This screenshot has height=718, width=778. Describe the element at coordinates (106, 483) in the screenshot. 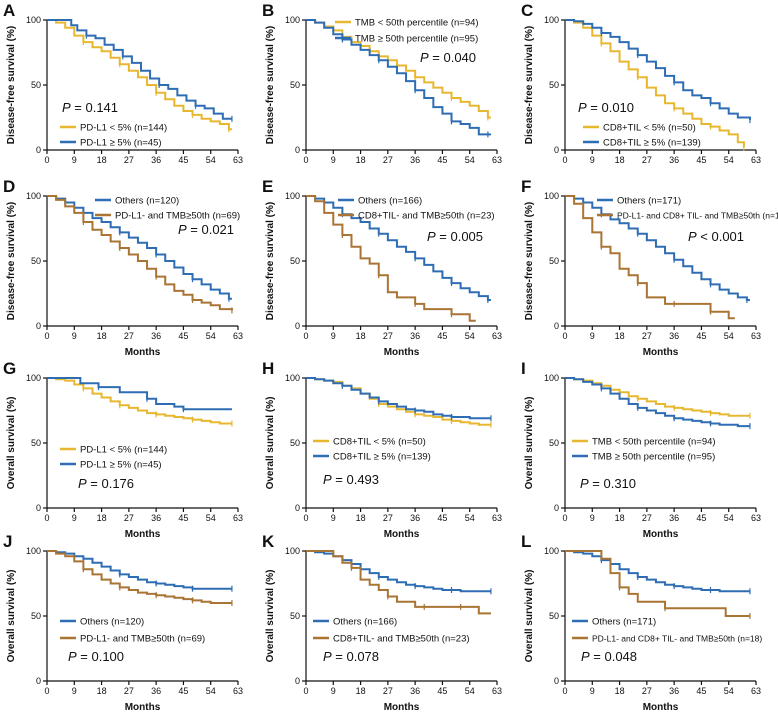

I see `p-value: P = 0.176` at that location.